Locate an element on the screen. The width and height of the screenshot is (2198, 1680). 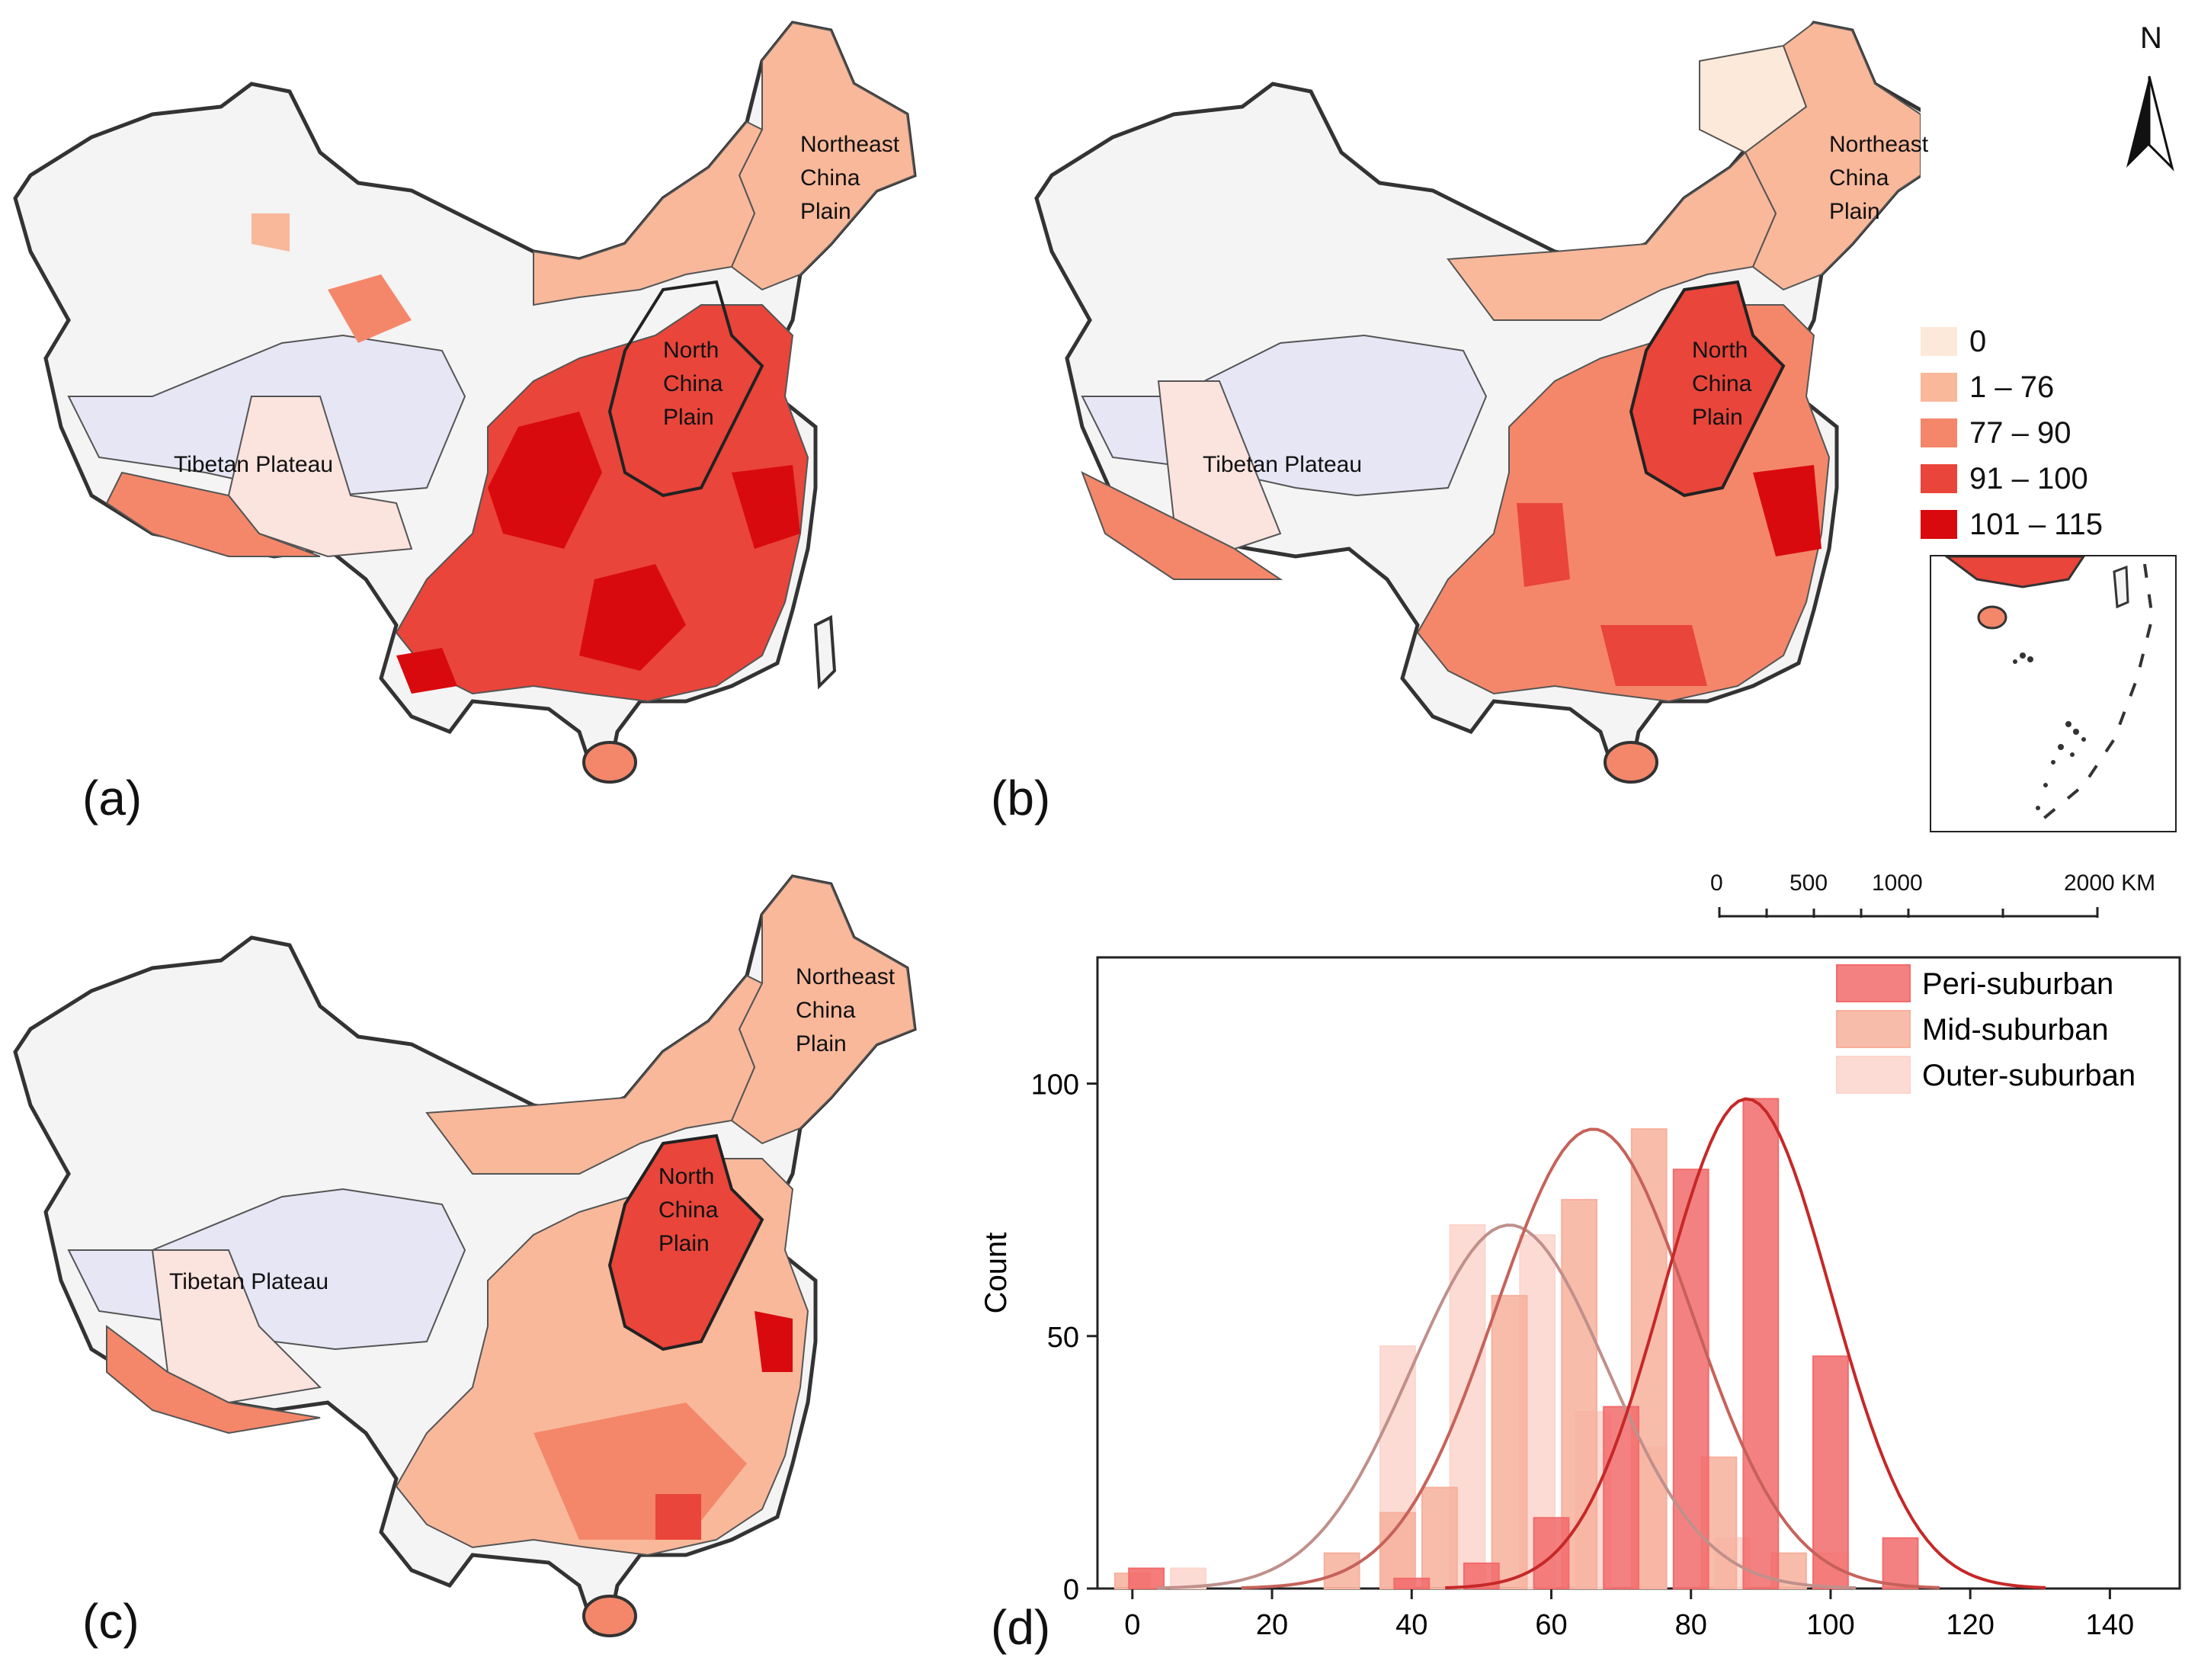
taiwan-island is located at coordinates (825, 652).